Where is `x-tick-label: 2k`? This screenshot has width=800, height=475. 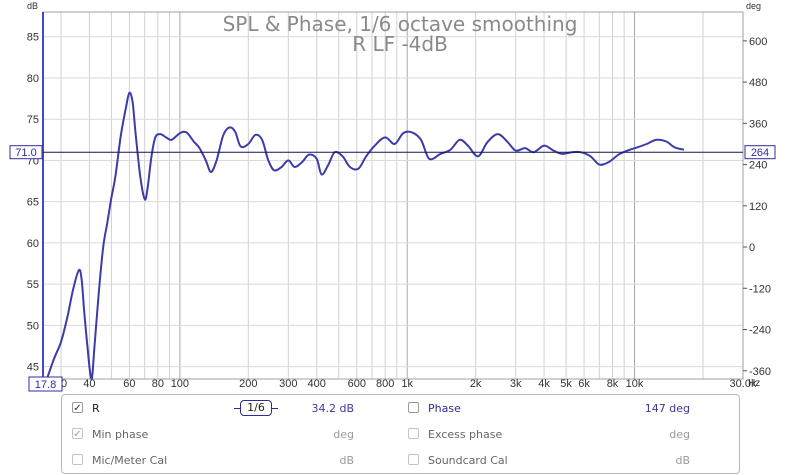
x-tick-label: 2k is located at coordinates (476, 384).